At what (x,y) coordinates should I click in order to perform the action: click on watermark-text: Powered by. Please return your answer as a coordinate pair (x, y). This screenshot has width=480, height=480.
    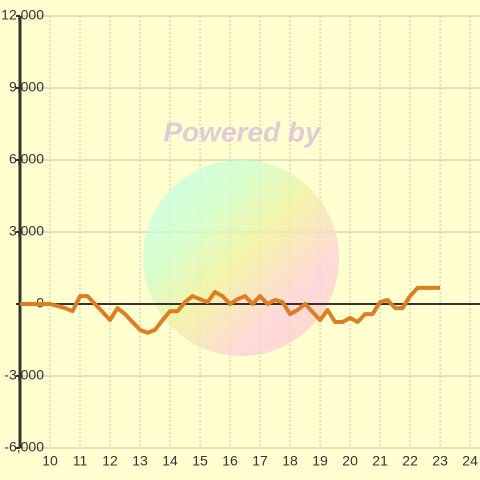
    Looking at the image, I should click on (242, 131).